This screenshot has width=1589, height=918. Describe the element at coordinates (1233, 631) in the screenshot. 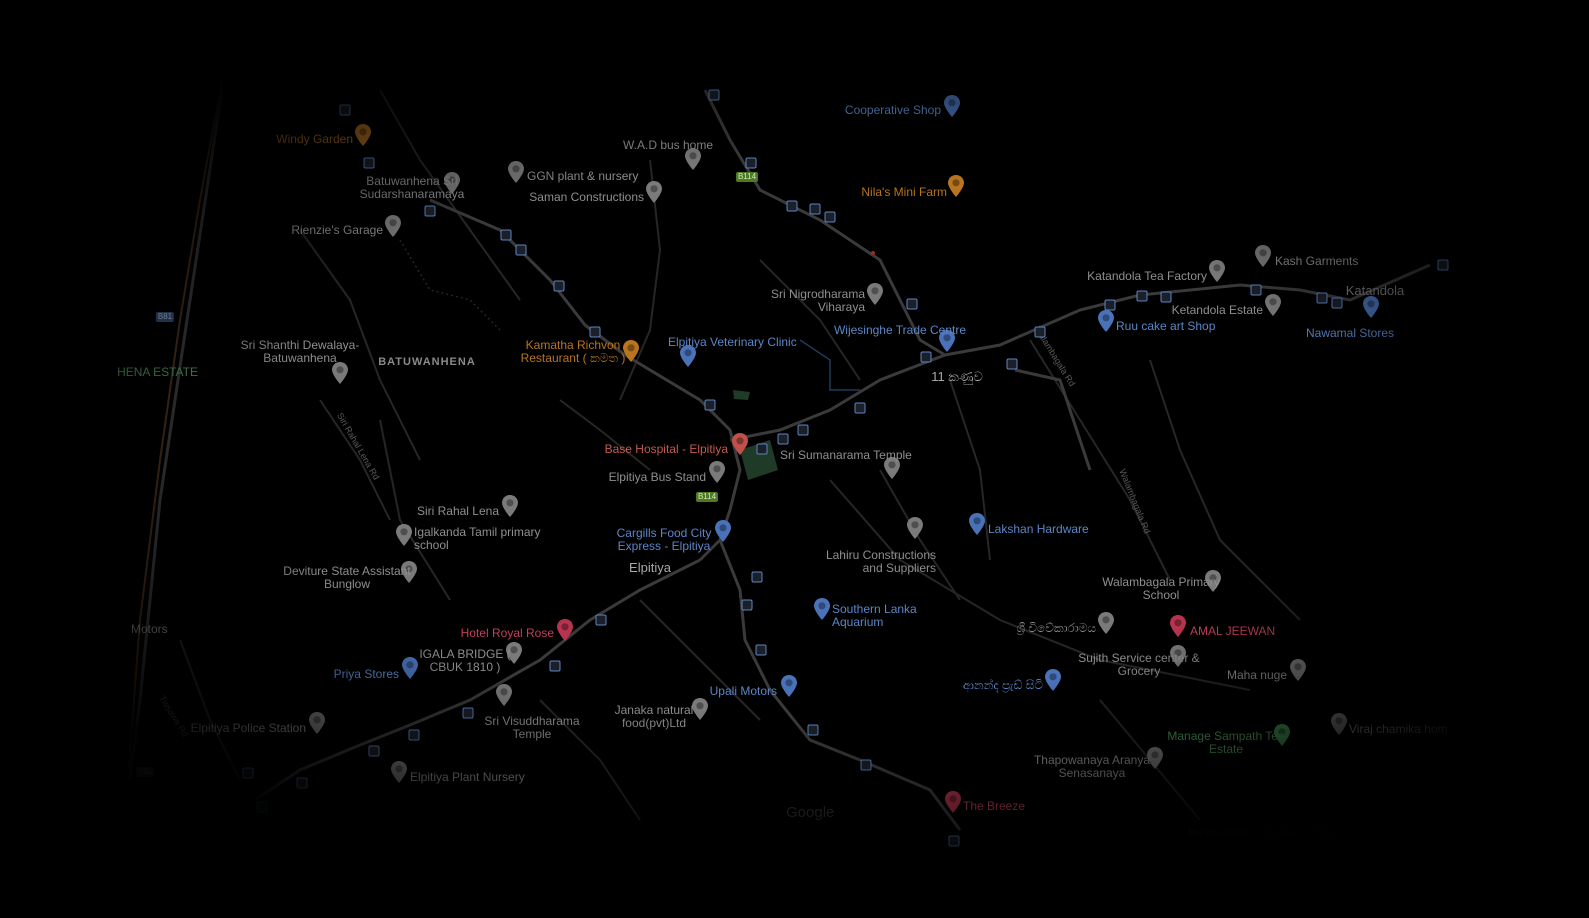

I see `poi-label: AMAL JEEWAN` at that location.